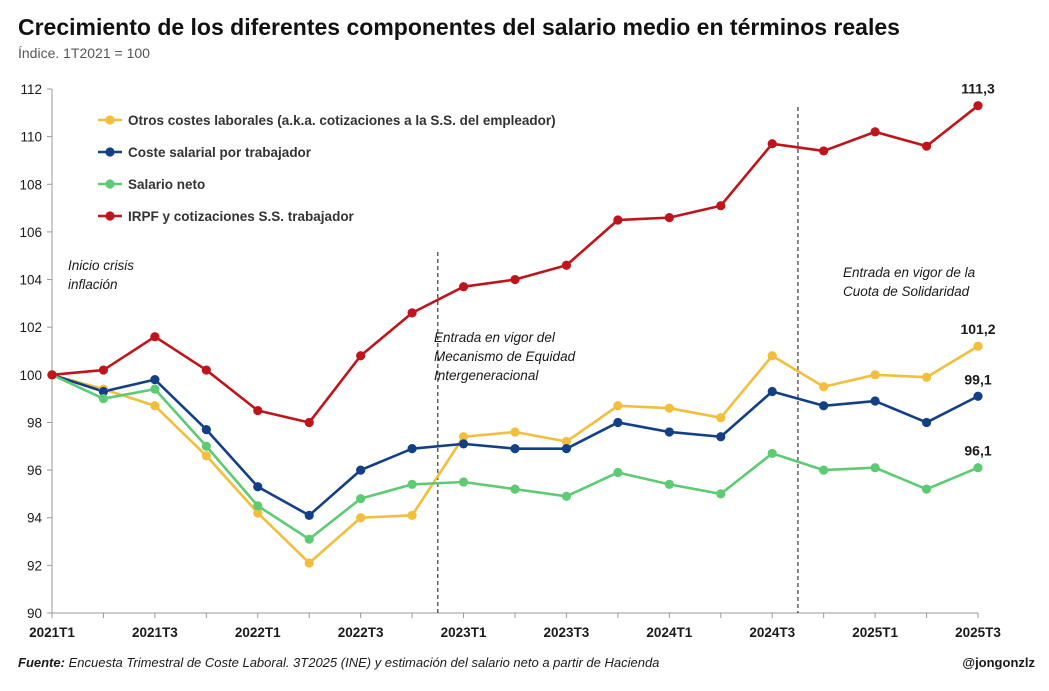 The width and height of the screenshot is (1049, 691). Describe the element at coordinates (35, 518) in the screenshot. I see `y-tick-label: 94` at that location.